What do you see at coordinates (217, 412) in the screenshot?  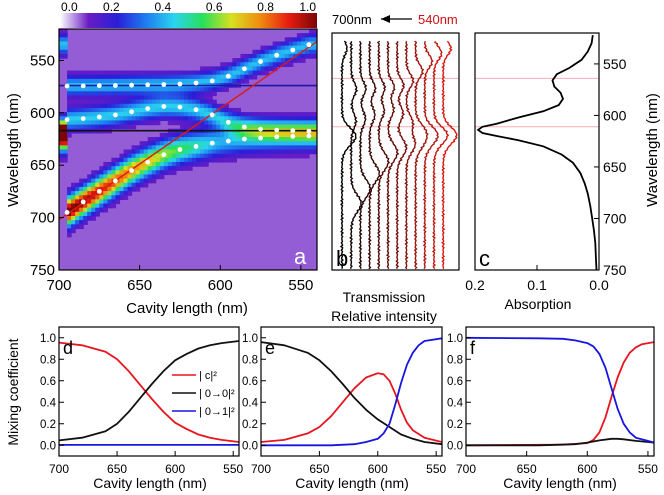 I see `legend-label: | 0→1|²` at bounding box center [217, 412].